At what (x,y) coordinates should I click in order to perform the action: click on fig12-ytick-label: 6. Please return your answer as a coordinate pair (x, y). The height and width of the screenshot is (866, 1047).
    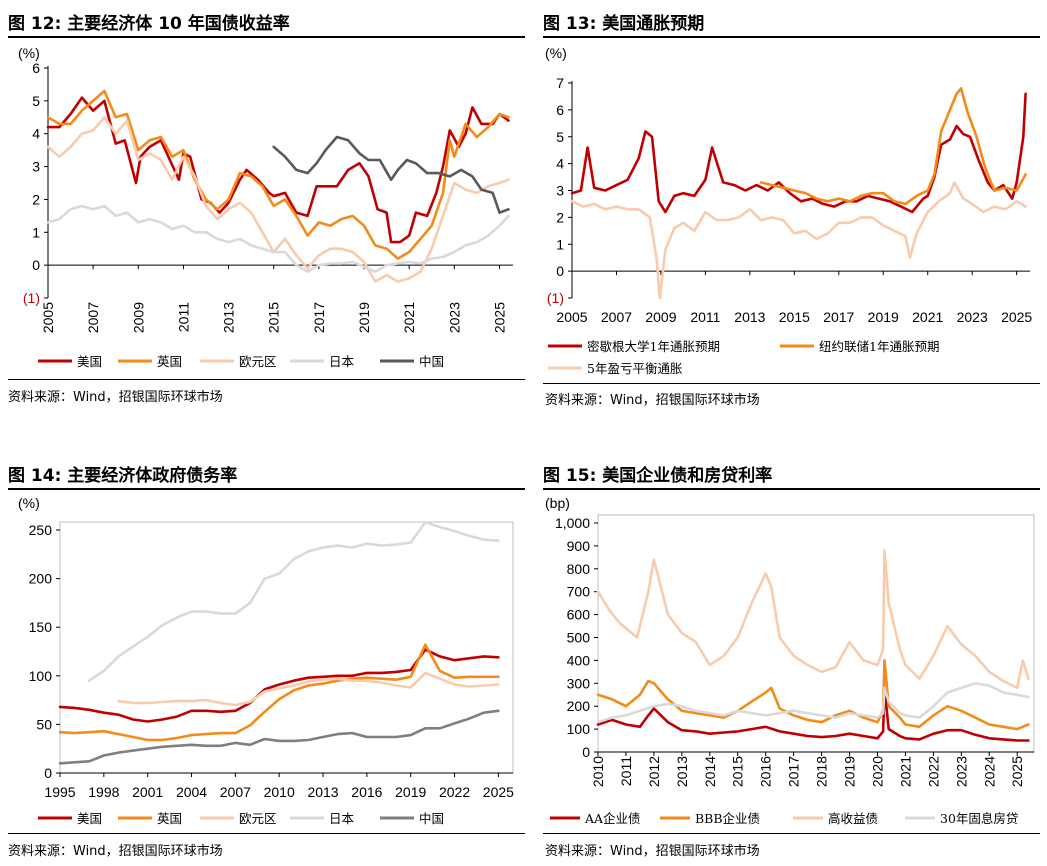
    Looking at the image, I should click on (36, 68).